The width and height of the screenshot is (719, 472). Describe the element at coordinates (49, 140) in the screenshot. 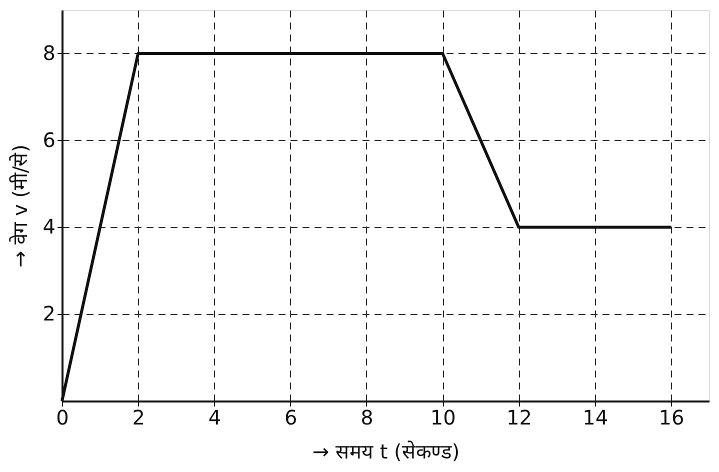

I see `y-tick-label: 6` at that location.